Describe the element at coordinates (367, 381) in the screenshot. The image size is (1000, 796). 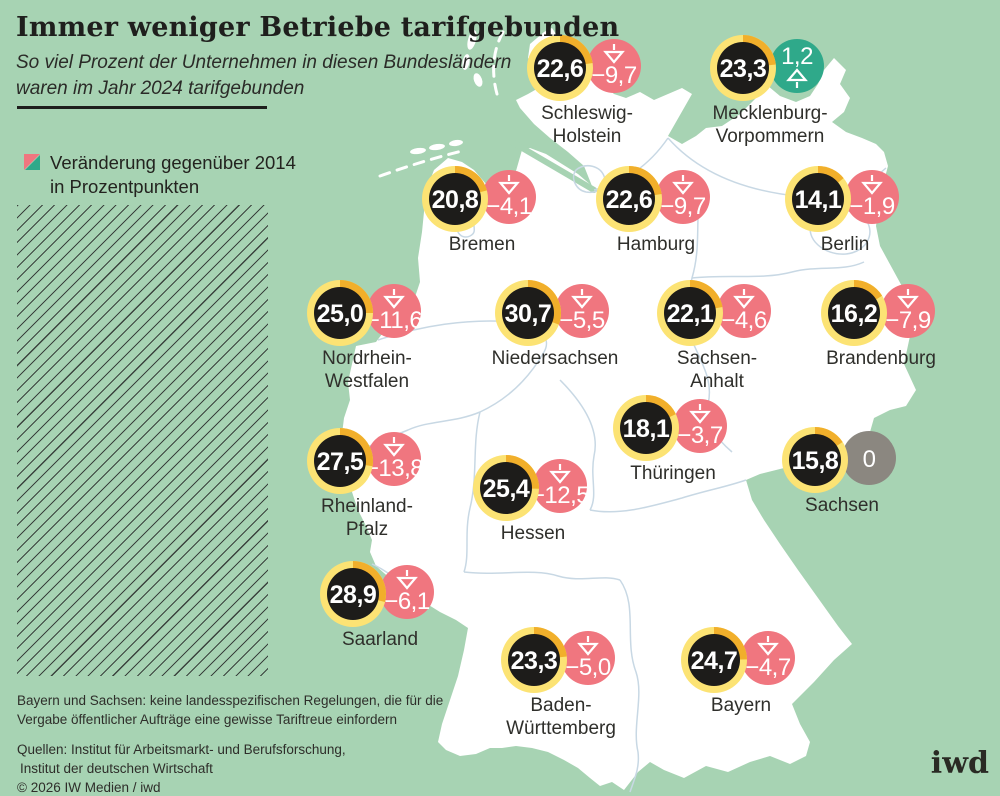
I see `state-name-label: Westfalen` at that location.